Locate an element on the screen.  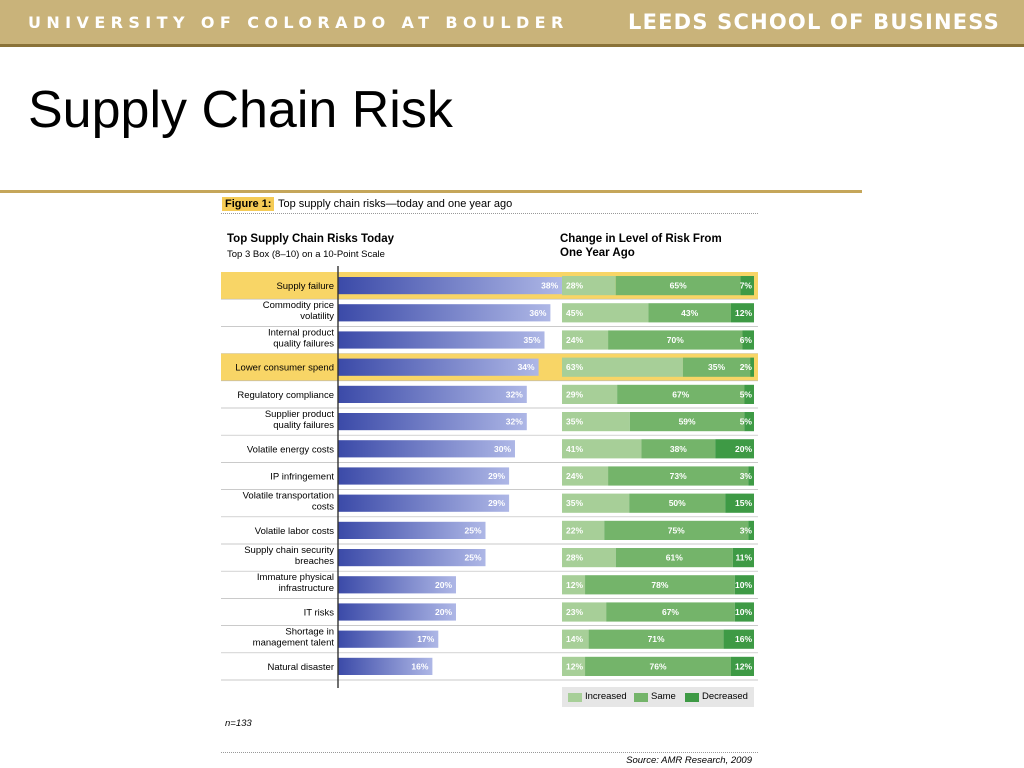
risk-bar-label: 38% is located at coordinates (549, 286).